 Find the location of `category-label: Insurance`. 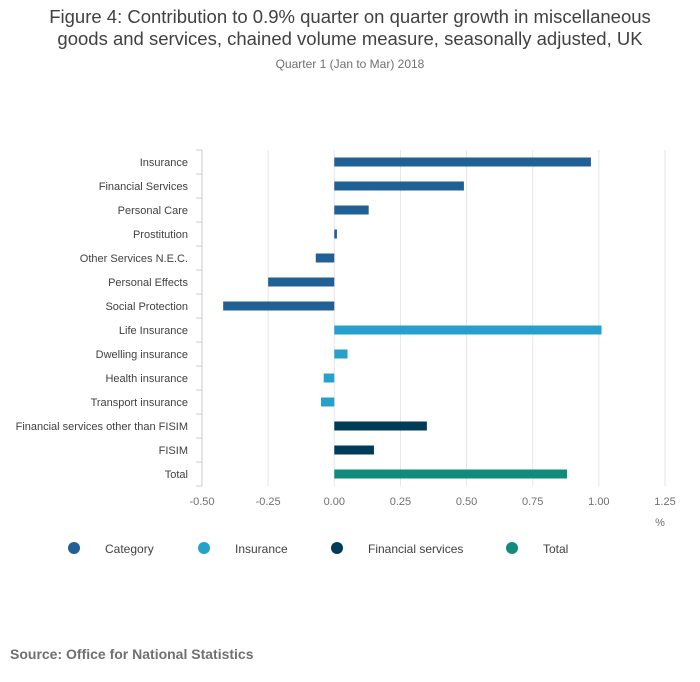

category-label: Insurance is located at coordinates (164, 163).